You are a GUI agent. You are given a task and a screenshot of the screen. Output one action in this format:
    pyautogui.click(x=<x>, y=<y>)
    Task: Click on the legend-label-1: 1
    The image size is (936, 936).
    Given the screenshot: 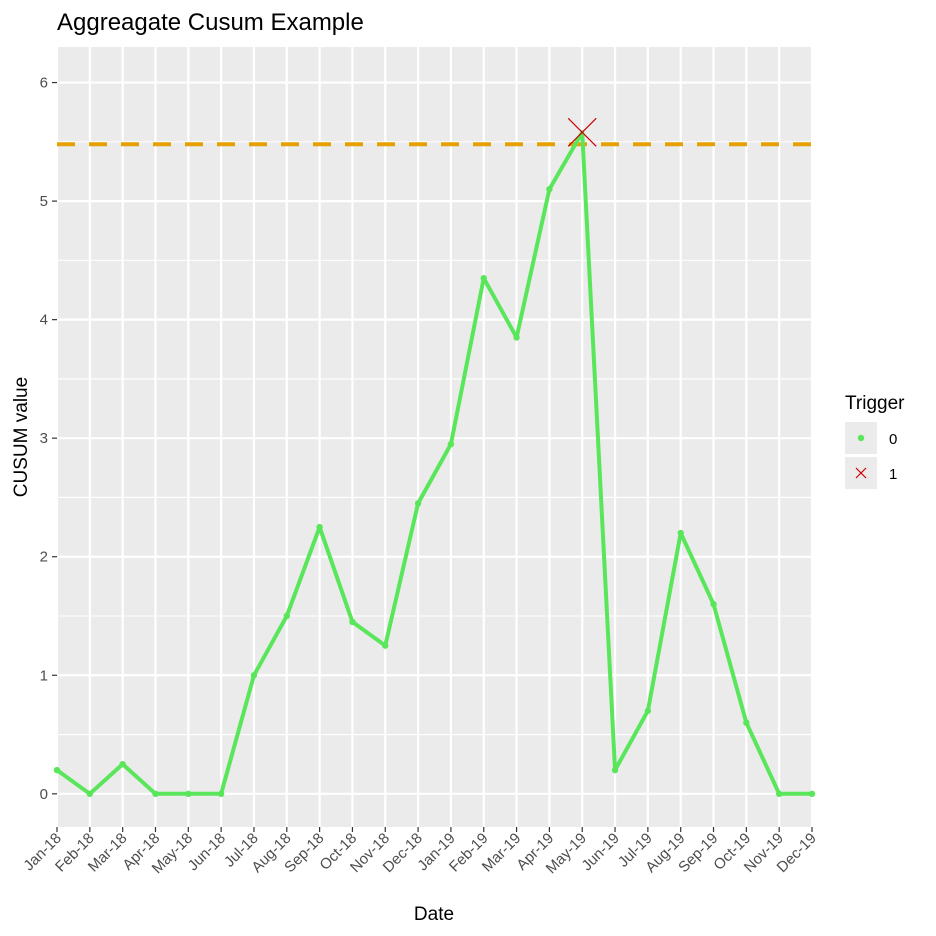 What is the action you would take?
    pyautogui.click(x=893, y=474)
    